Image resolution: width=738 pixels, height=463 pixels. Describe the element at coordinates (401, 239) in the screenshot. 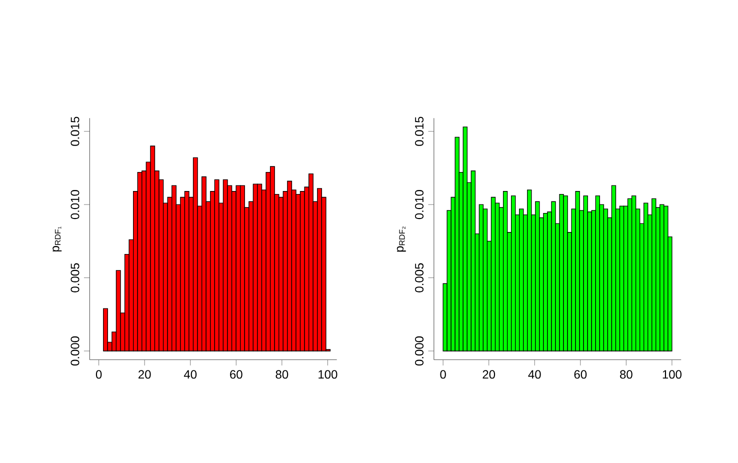

I see `y-axis-title: p$_{RDF₂}$` at that location.